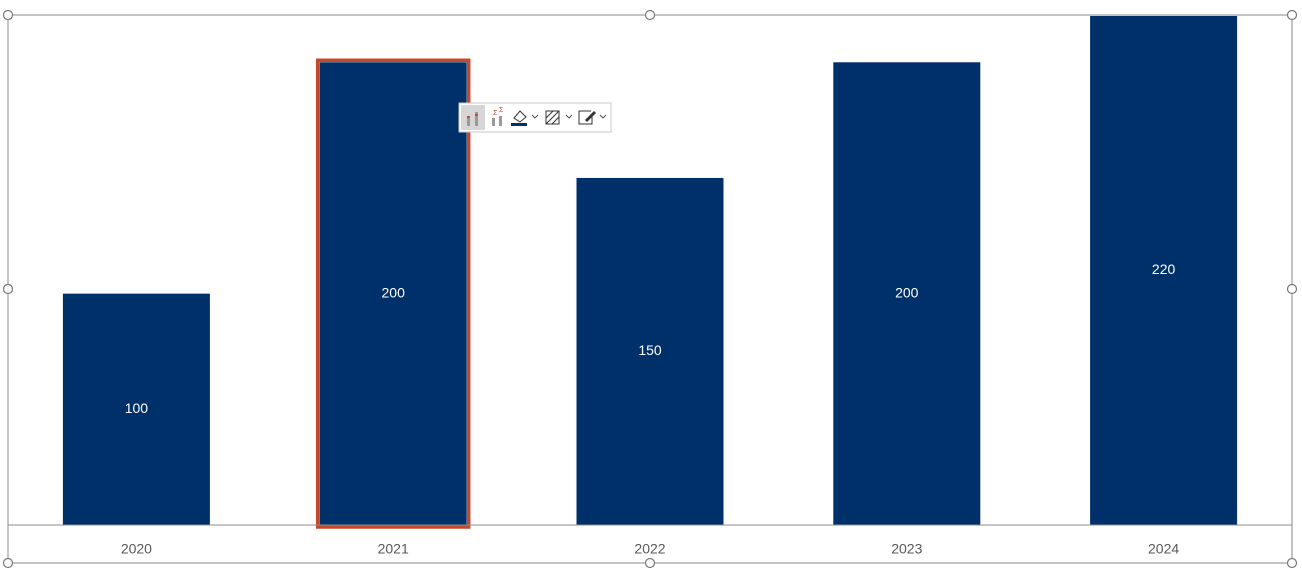 The width and height of the screenshot is (1302, 579). Describe the element at coordinates (136, 549) in the screenshot. I see `x-tick-label: 2020` at that location.